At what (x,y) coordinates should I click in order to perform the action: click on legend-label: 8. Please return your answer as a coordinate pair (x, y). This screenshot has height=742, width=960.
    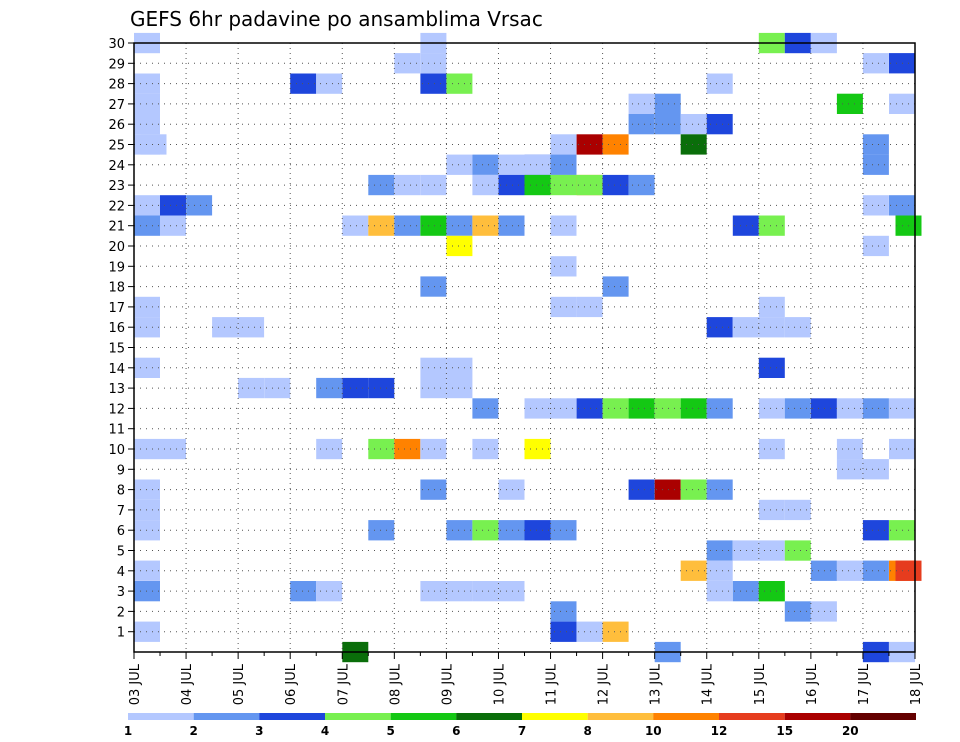
    Looking at the image, I should click on (588, 731).